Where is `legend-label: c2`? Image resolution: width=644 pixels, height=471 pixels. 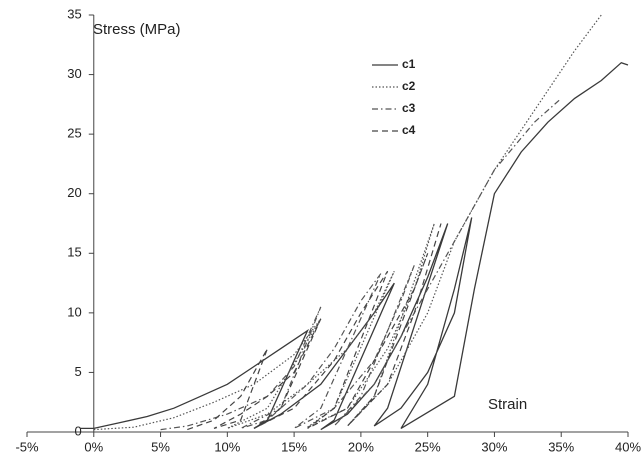 legend-label: c2 is located at coordinates (409, 86).